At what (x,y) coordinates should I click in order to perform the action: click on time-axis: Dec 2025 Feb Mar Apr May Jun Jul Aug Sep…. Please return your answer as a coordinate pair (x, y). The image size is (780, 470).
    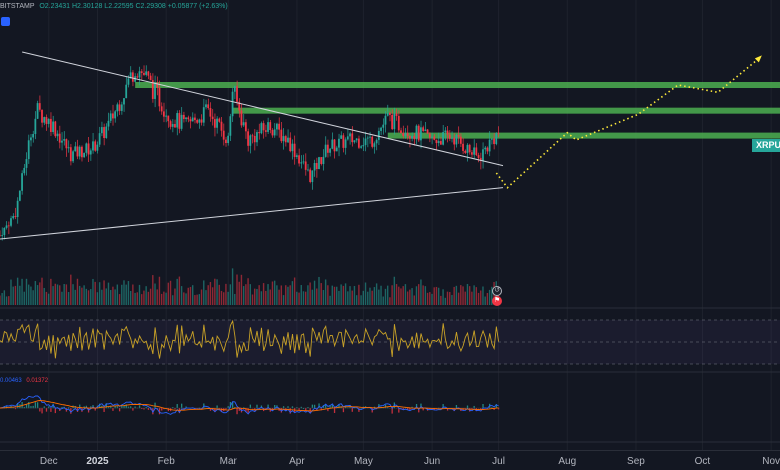
    Looking at the image, I should click on (390, 460).